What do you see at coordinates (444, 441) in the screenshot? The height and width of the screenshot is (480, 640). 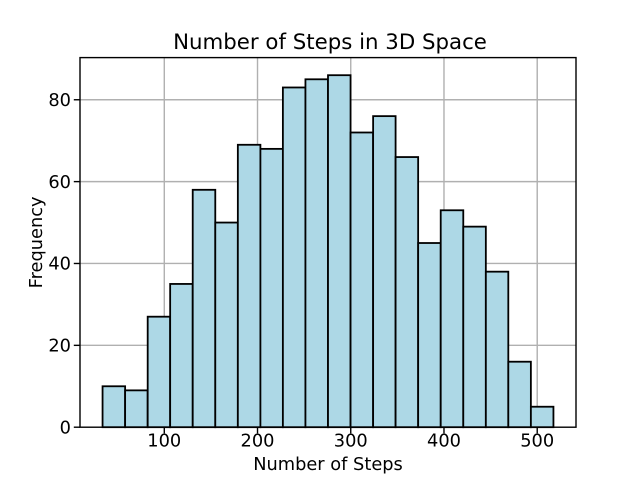 I see `x-tick-label: 400` at bounding box center [444, 441].